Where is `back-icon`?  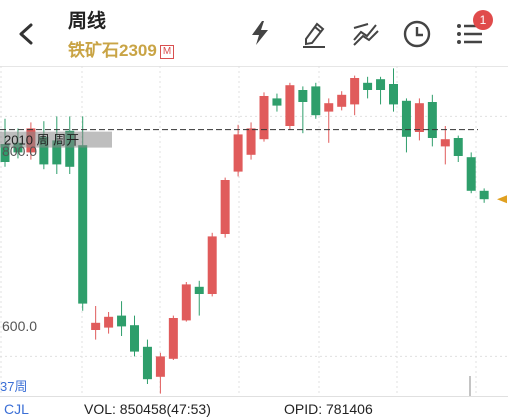
back-icon is located at coordinates (26, 34).